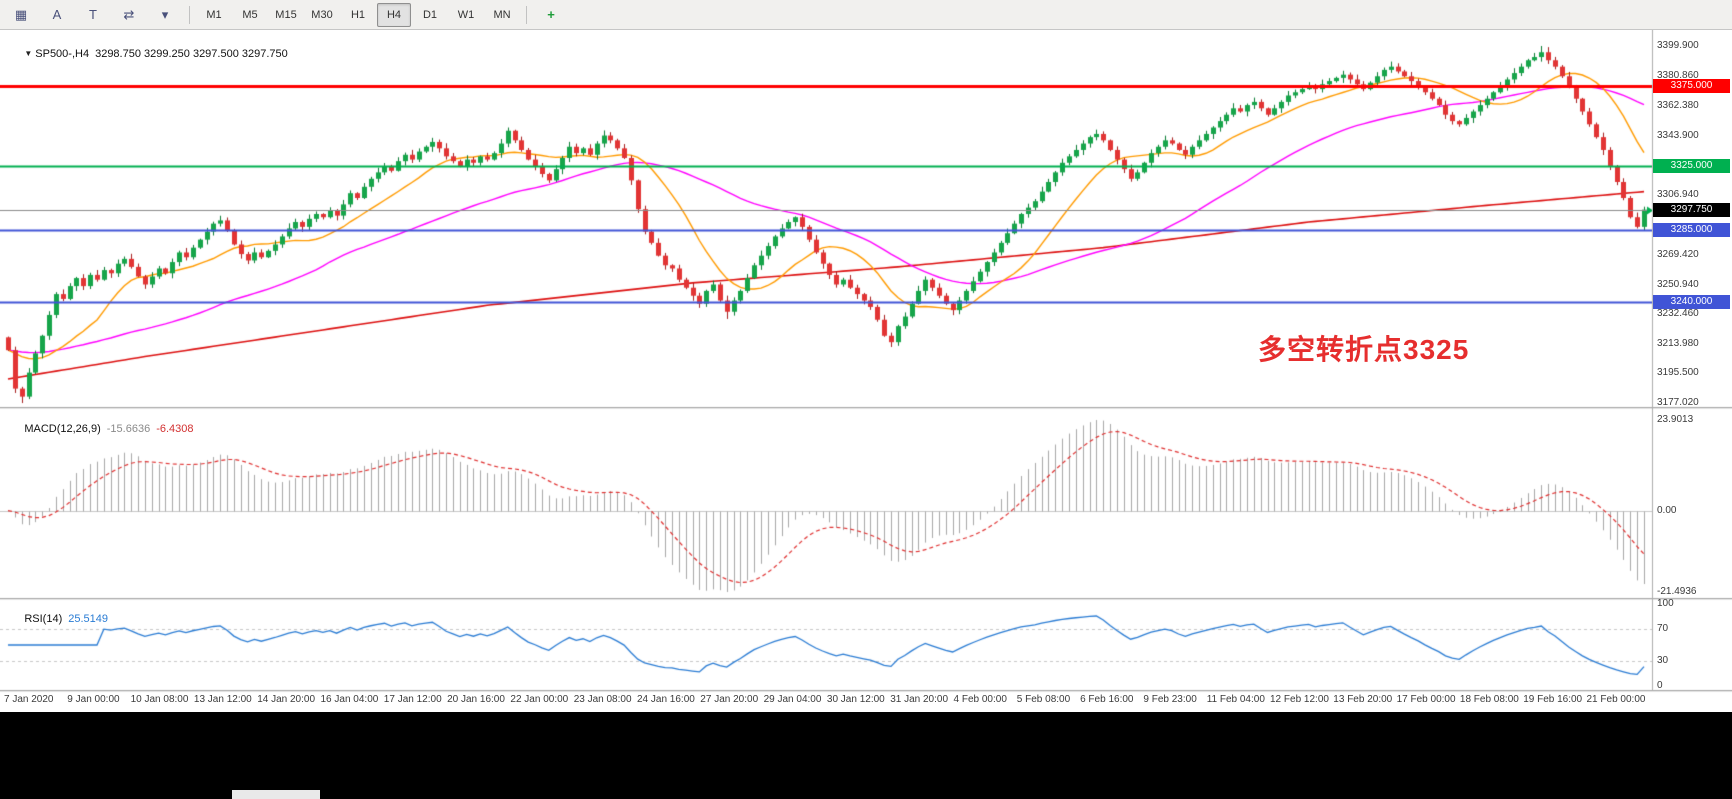  I want to click on price-line-badge: 3375.000, so click(1691, 85).